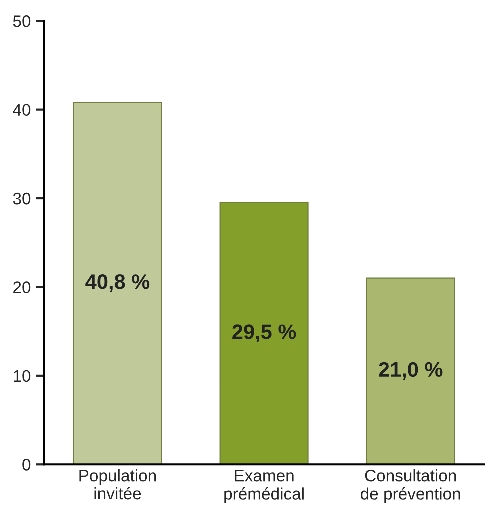 This screenshot has height=528, width=494. What do you see at coordinates (22, 288) in the screenshot?
I see `y-tick-label: 20` at bounding box center [22, 288].